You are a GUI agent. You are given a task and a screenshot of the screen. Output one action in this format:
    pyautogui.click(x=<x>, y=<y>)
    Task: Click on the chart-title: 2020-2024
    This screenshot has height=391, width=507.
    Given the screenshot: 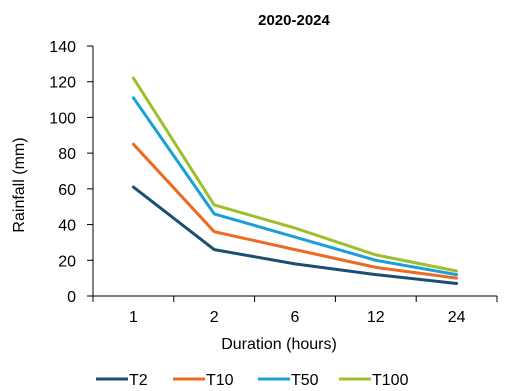 What is the action you would take?
    pyautogui.click(x=294, y=20)
    